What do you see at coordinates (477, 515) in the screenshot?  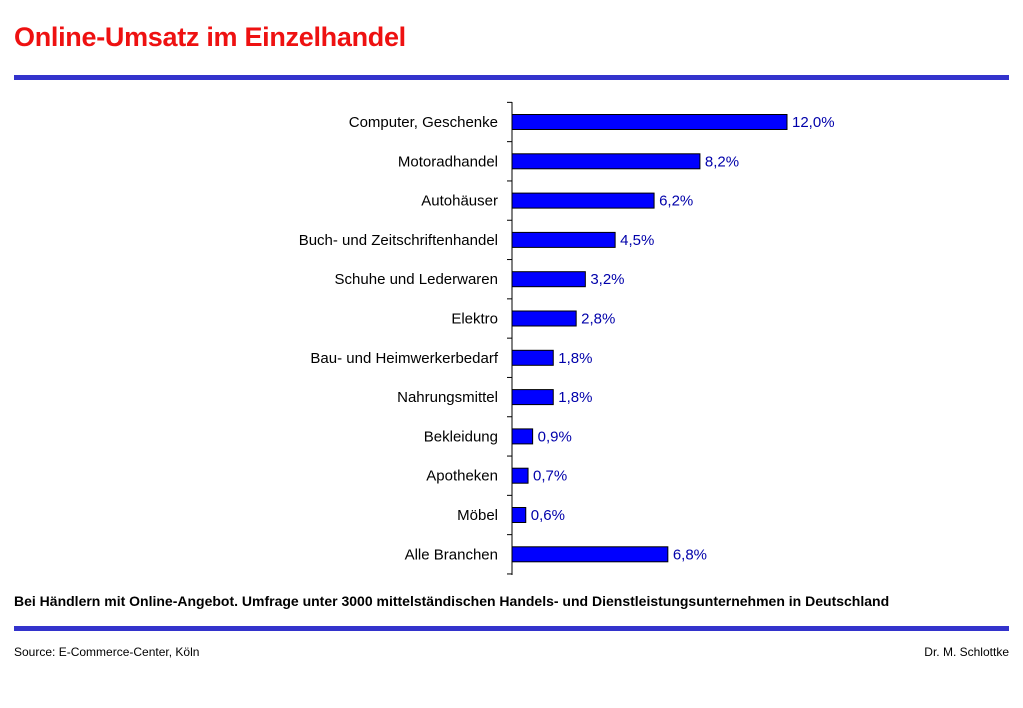 I see `category-label: Möbel` at bounding box center [477, 515].